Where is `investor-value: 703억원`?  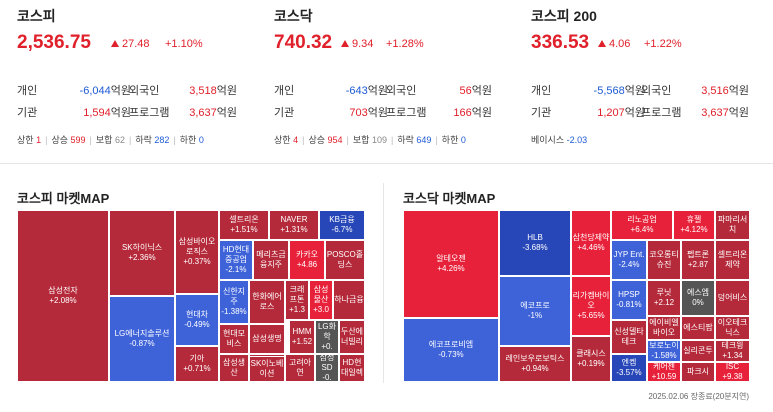 investor-value: 703억원 is located at coordinates (368, 113).